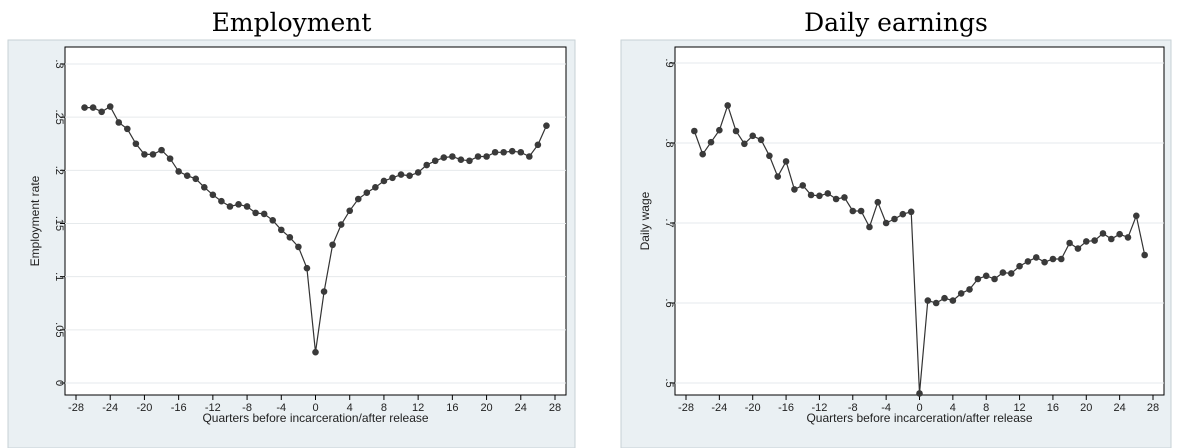 Image resolution: width=1177 pixels, height=448 pixels. I want to click on y-tick-label: 0, so click(59, 383).